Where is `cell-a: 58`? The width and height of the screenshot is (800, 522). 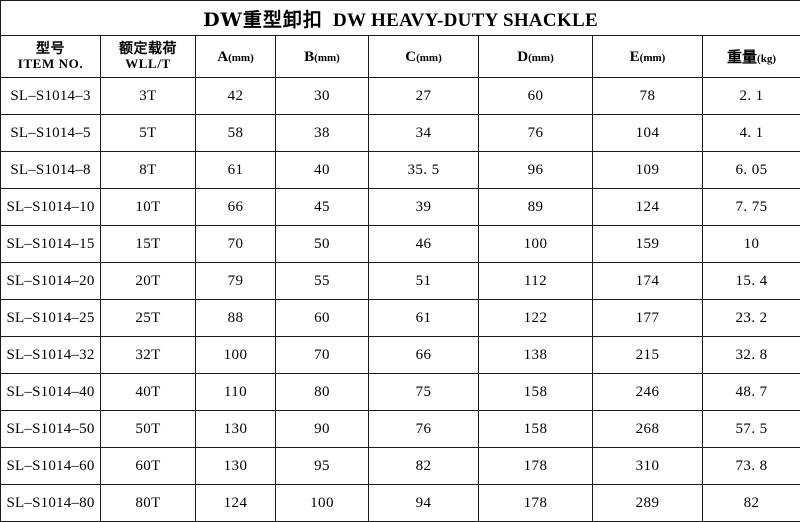
cell-a: 58 is located at coordinates (236, 133).